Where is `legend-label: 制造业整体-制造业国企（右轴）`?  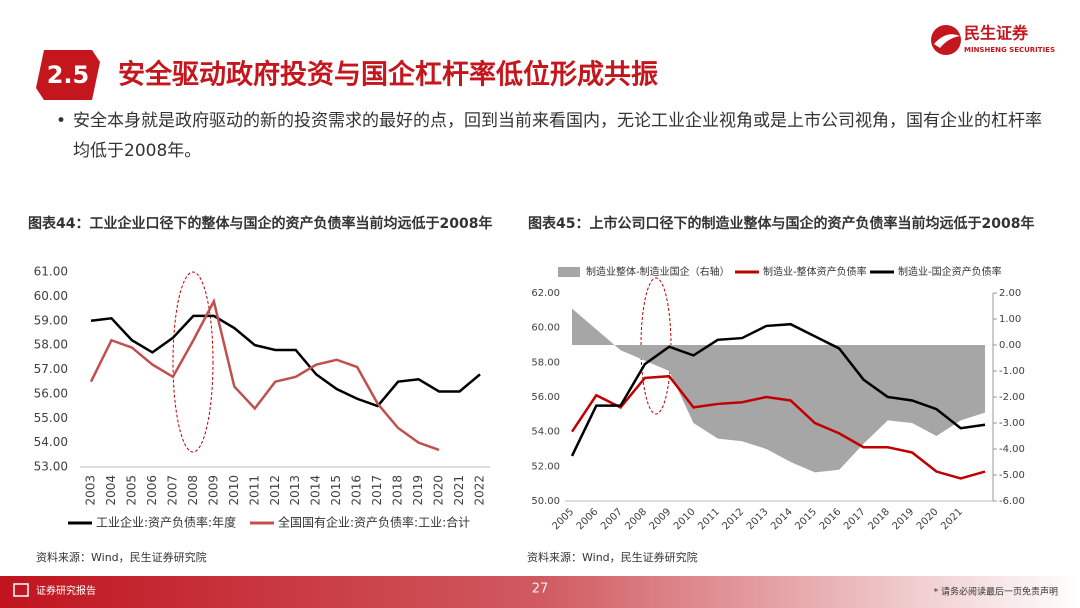
legend-label: 制造业整体-制造业国企（右轴） is located at coordinates (658, 271).